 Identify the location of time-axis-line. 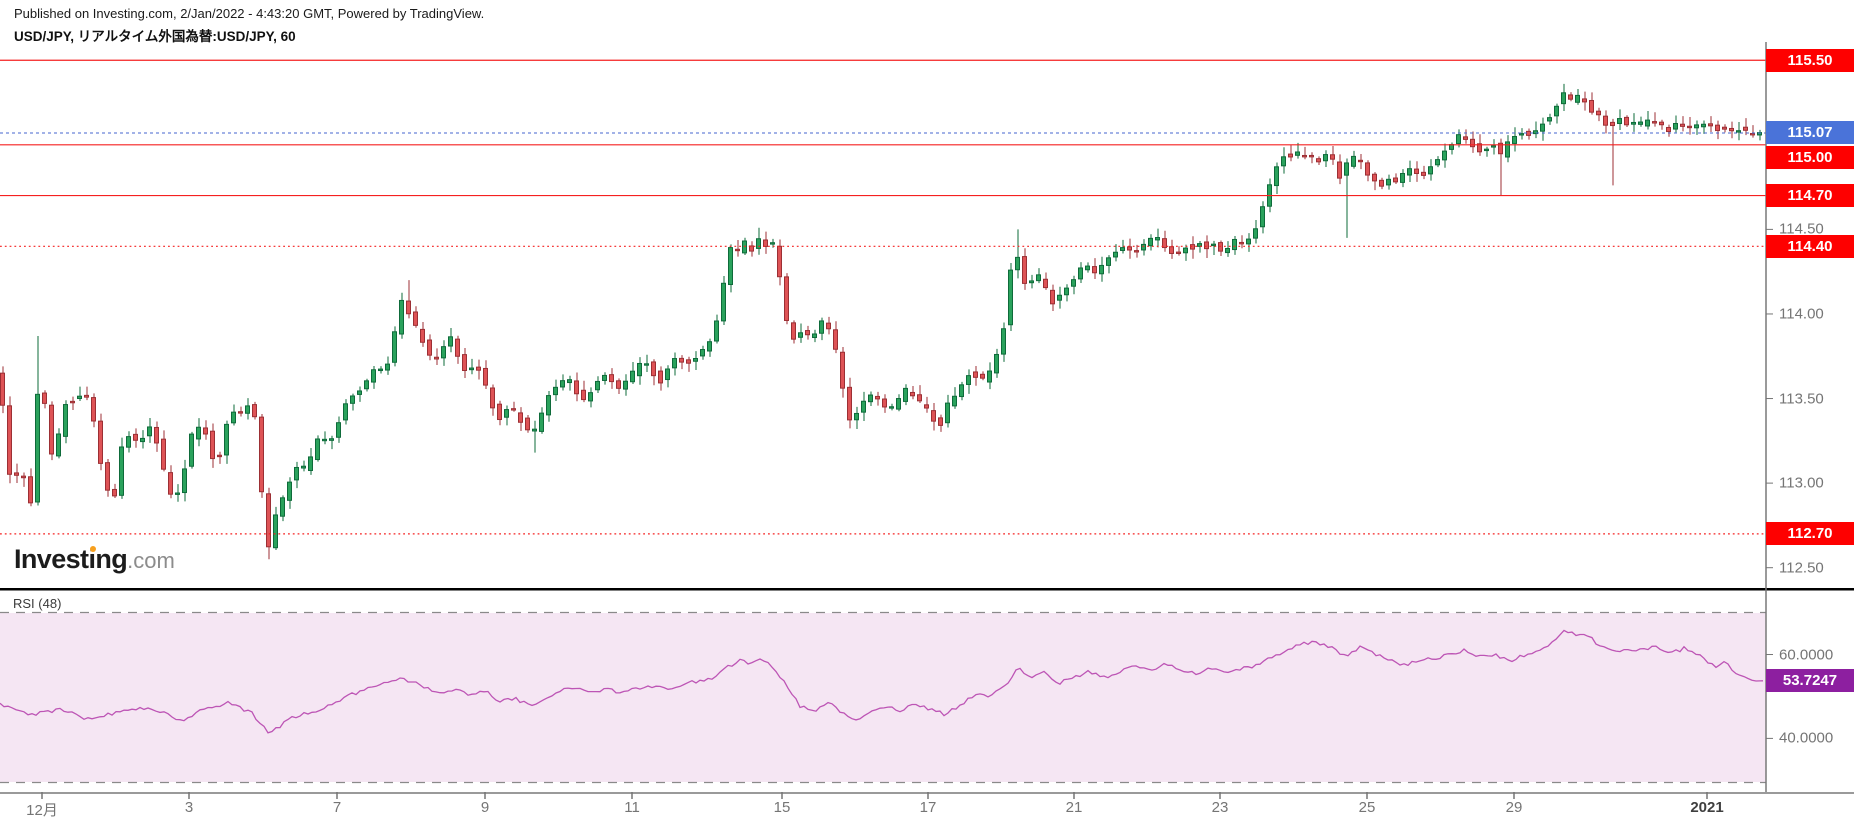
(927, 793).